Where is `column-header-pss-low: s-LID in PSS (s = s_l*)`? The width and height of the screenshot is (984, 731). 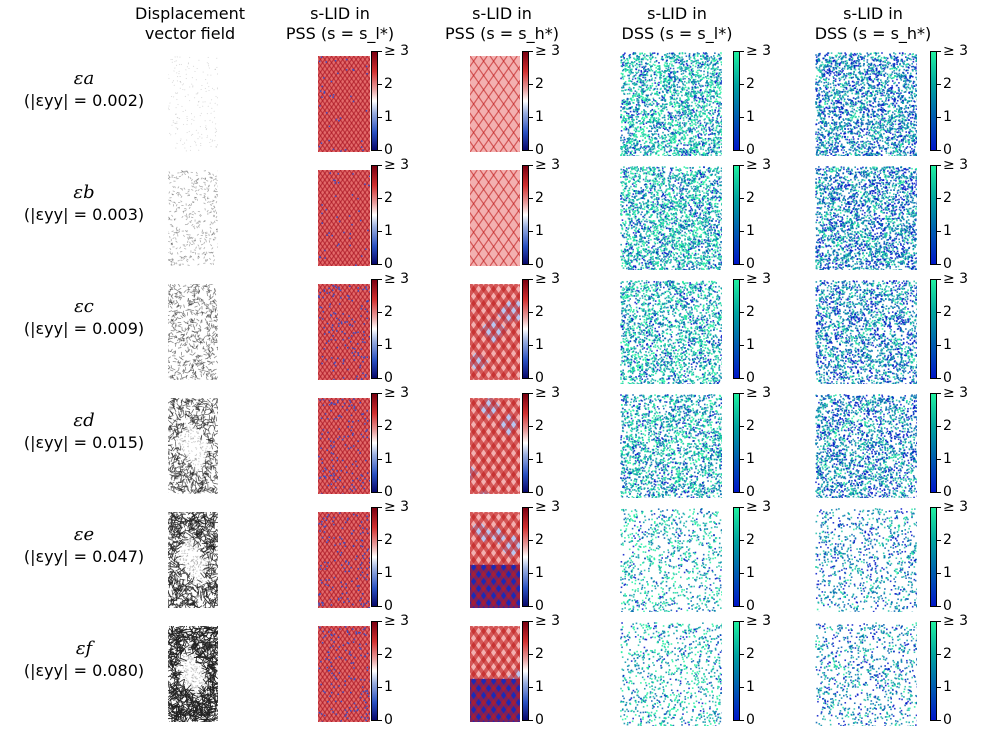 column-header-pss-low: s-LID in PSS (s = s_l*) is located at coordinates (340, 24).